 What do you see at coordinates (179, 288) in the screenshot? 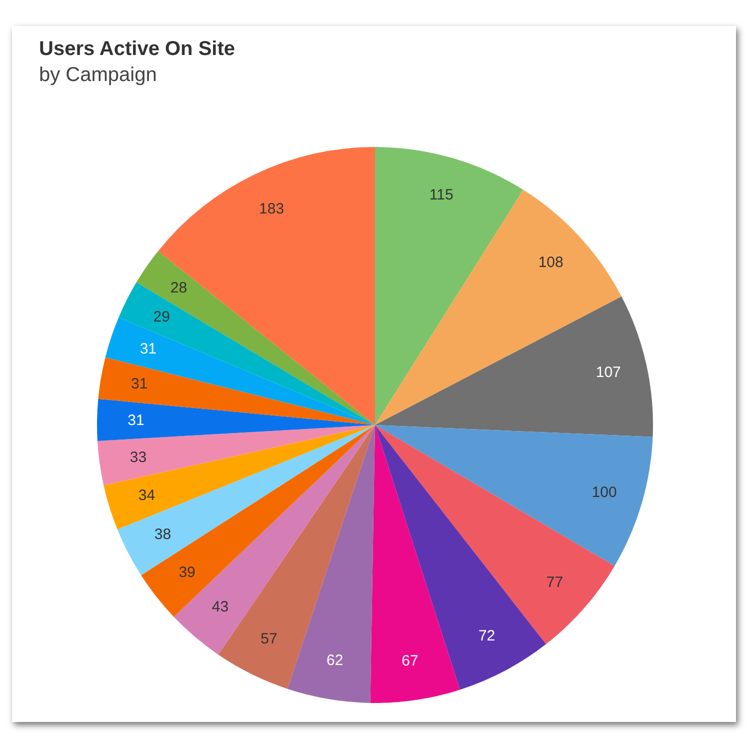
I see `data-label: 28` at bounding box center [179, 288].